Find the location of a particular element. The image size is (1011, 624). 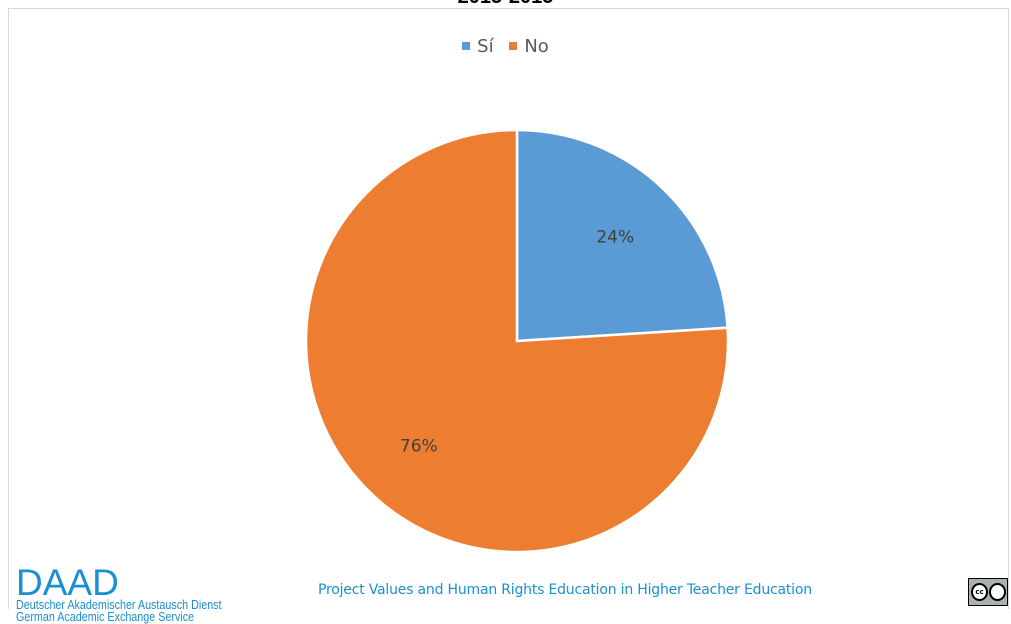

legend-label-si: Sí is located at coordinates (485, 46).